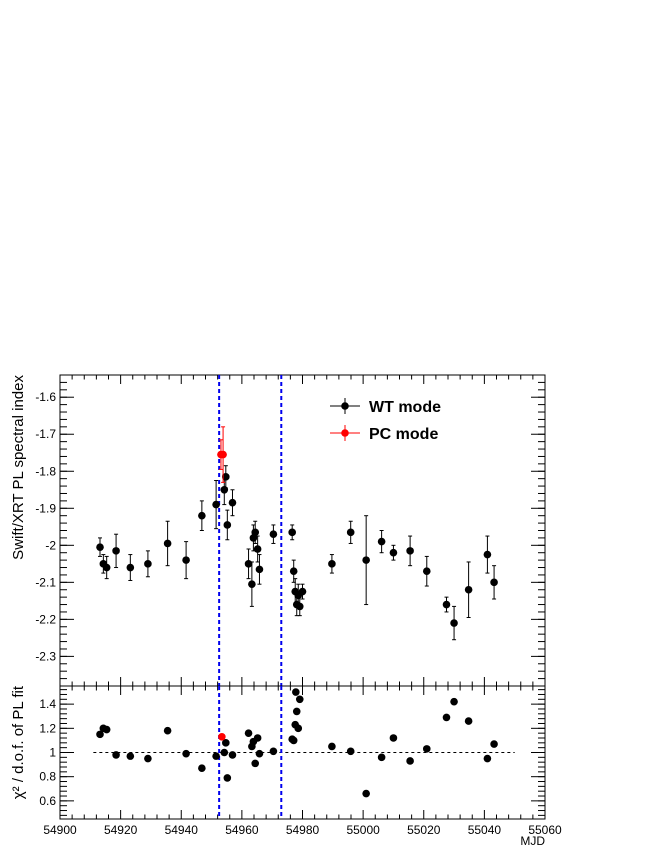 The image size is (654, 846). I want to click on x-axis-title: MJD, so click(532, 840).